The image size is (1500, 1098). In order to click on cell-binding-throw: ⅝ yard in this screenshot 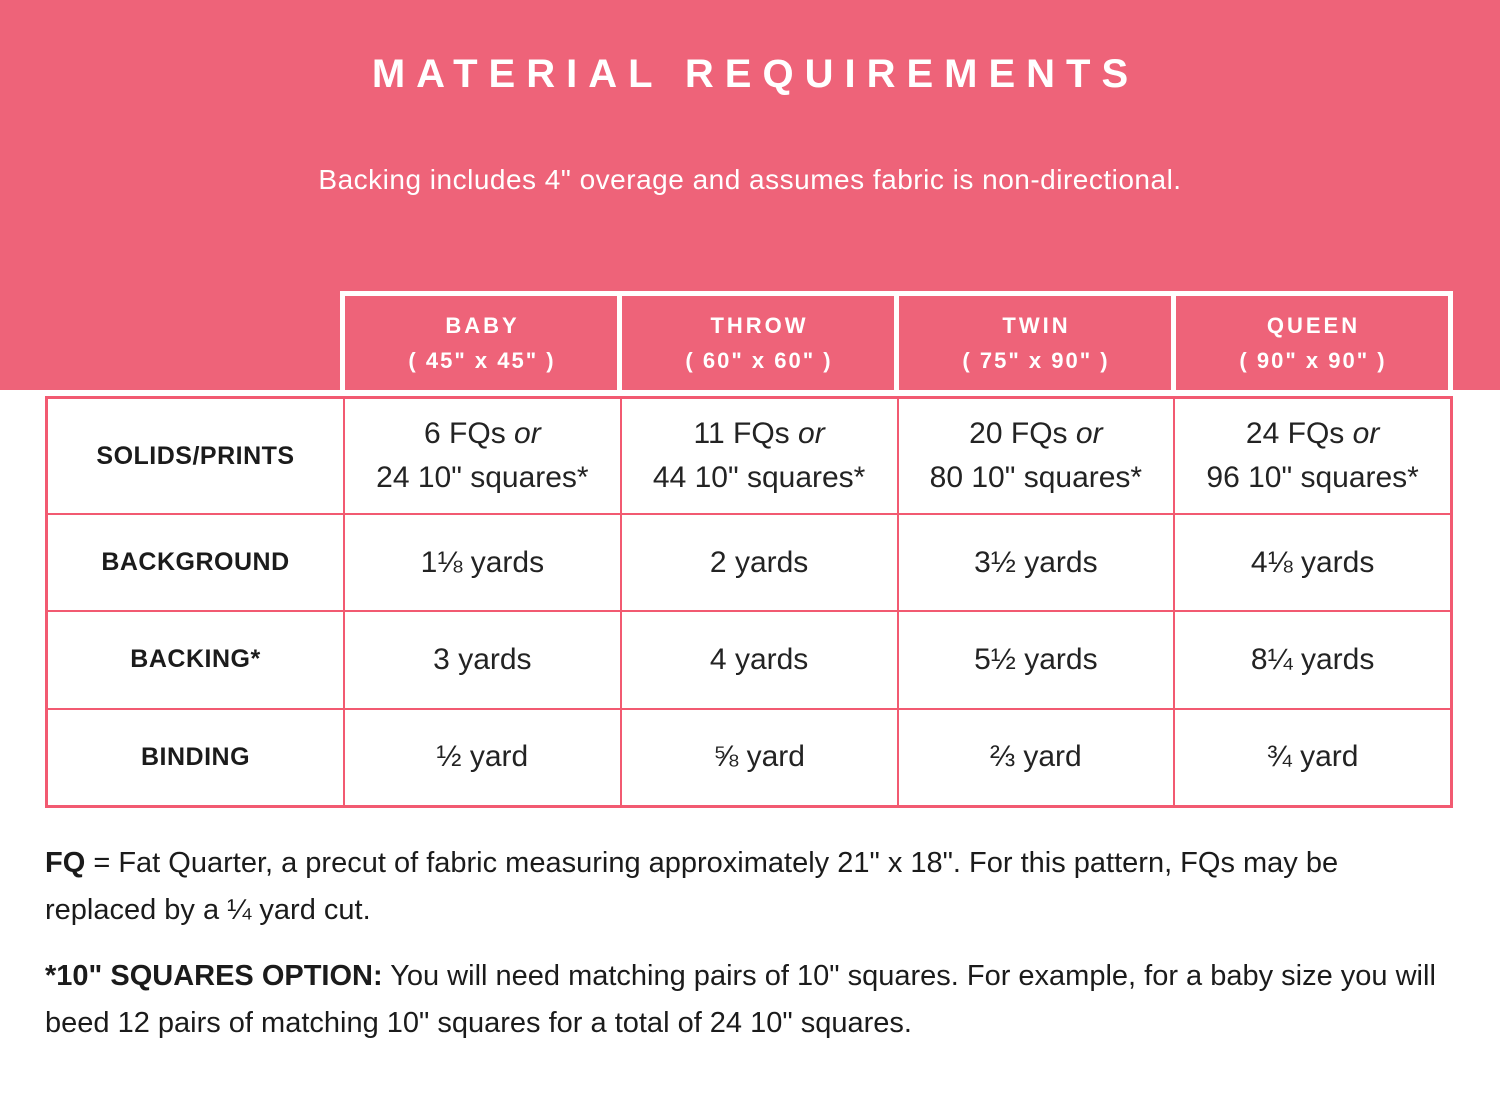, I will do `click(759, 757)`.